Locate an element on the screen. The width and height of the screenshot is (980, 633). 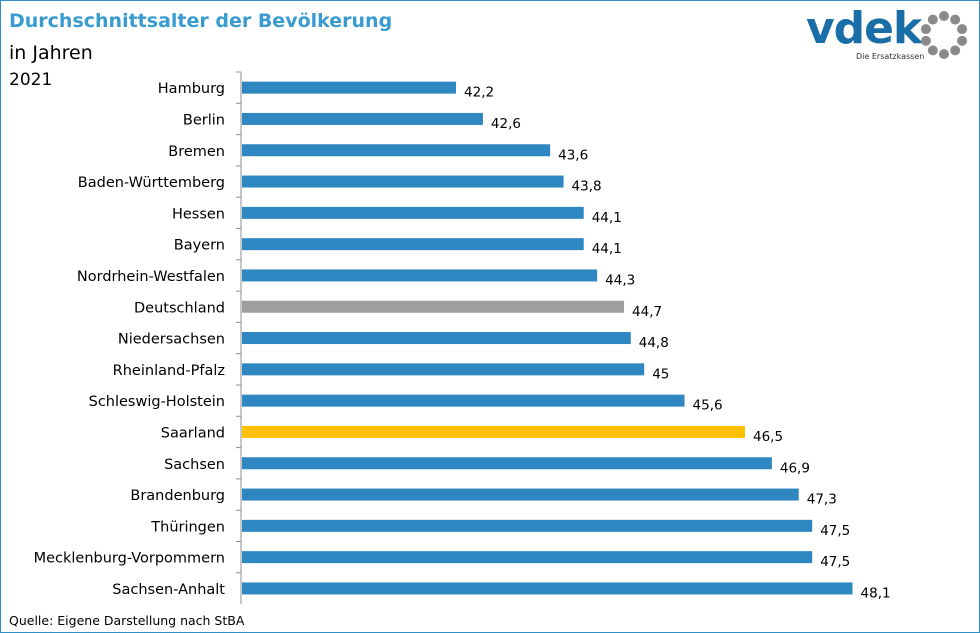
category-label: Mecklenburg-Vorpommern is located at coordinates (129, 559).